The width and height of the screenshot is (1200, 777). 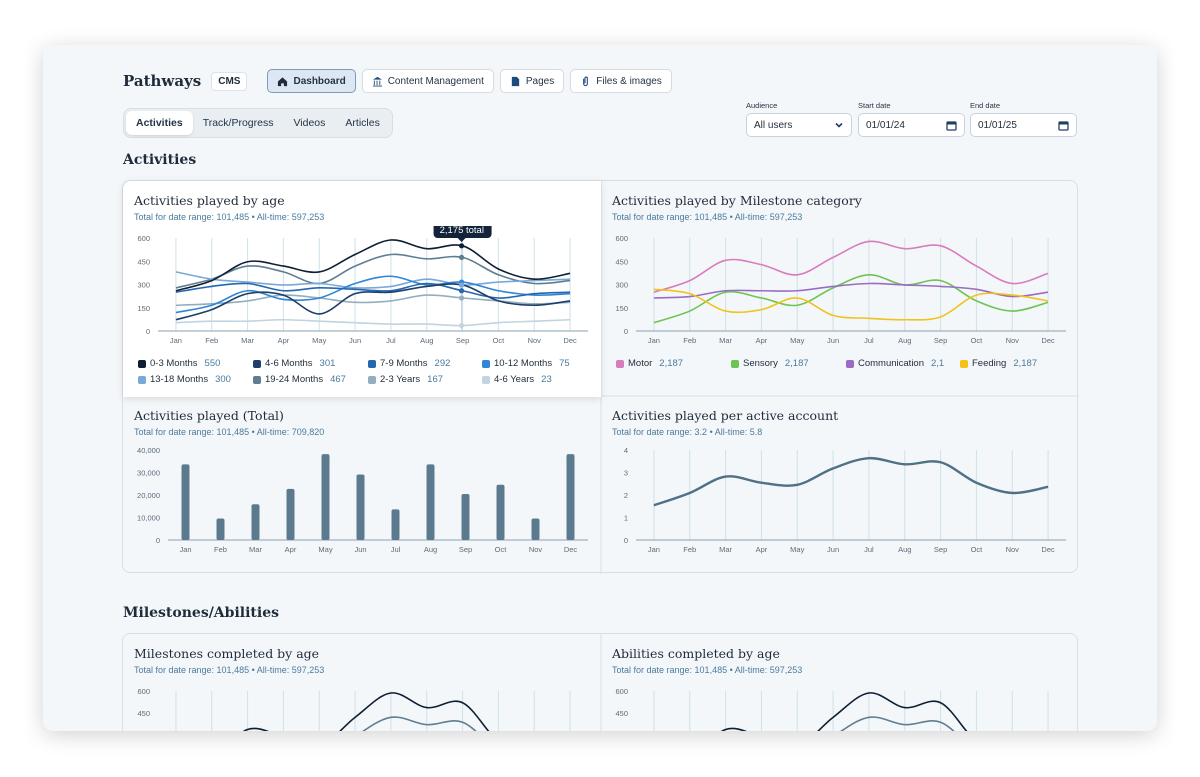 I want to click on x-tick-label: Feb, so click(x=689, y=340).